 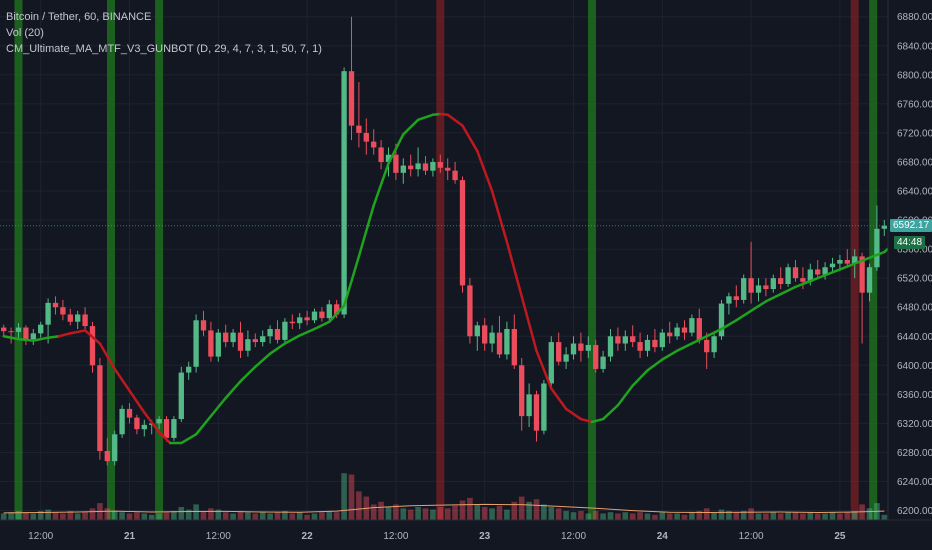 I want to click on price-tick-label: 6240.00, so click(x=914, y=482).